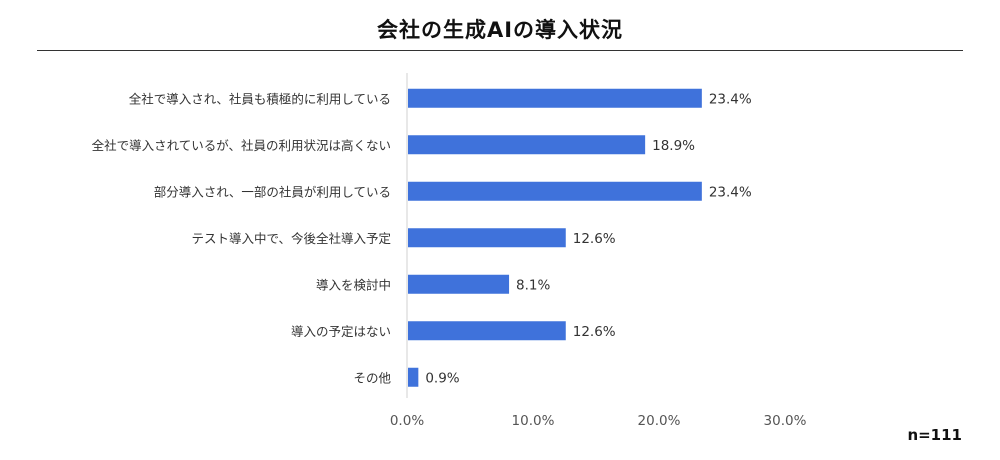 The height and width of the screenshot is (460, 1000). What do you see at coordinates (353, 284) in the screenshot?
I see `category-label: 導入を検討中` at bounding box center [353, 284].